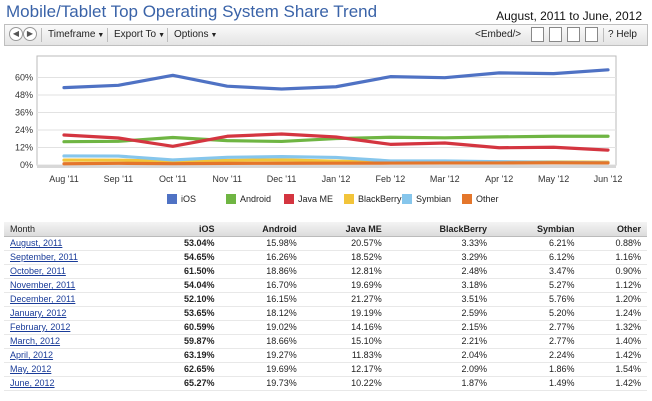  I want to click on help-icon: ?, so click(611, 34).